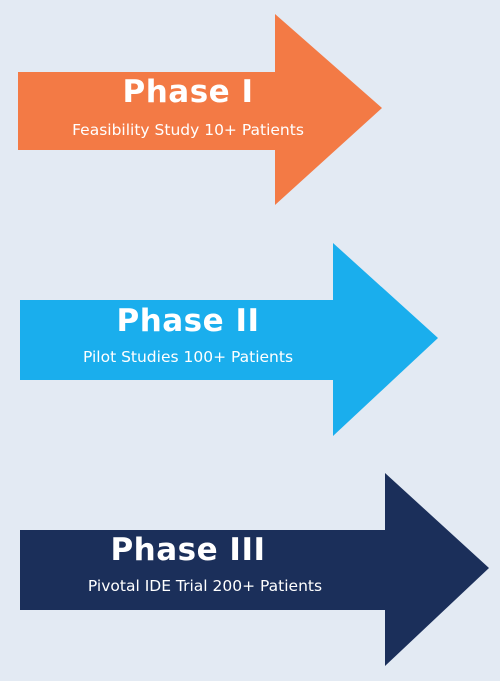  I want to click on phase-2-subtitle: Pilot Studies 100+ Patients, so click(188, 357).